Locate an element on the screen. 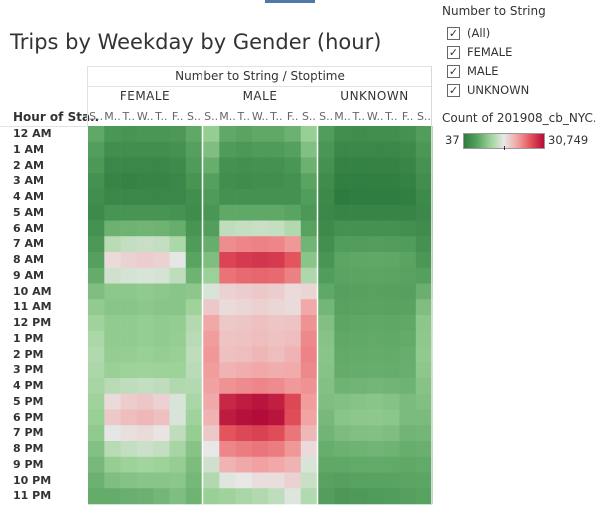  color-legend-max: 30,749 is located at coordinates (568, 140).